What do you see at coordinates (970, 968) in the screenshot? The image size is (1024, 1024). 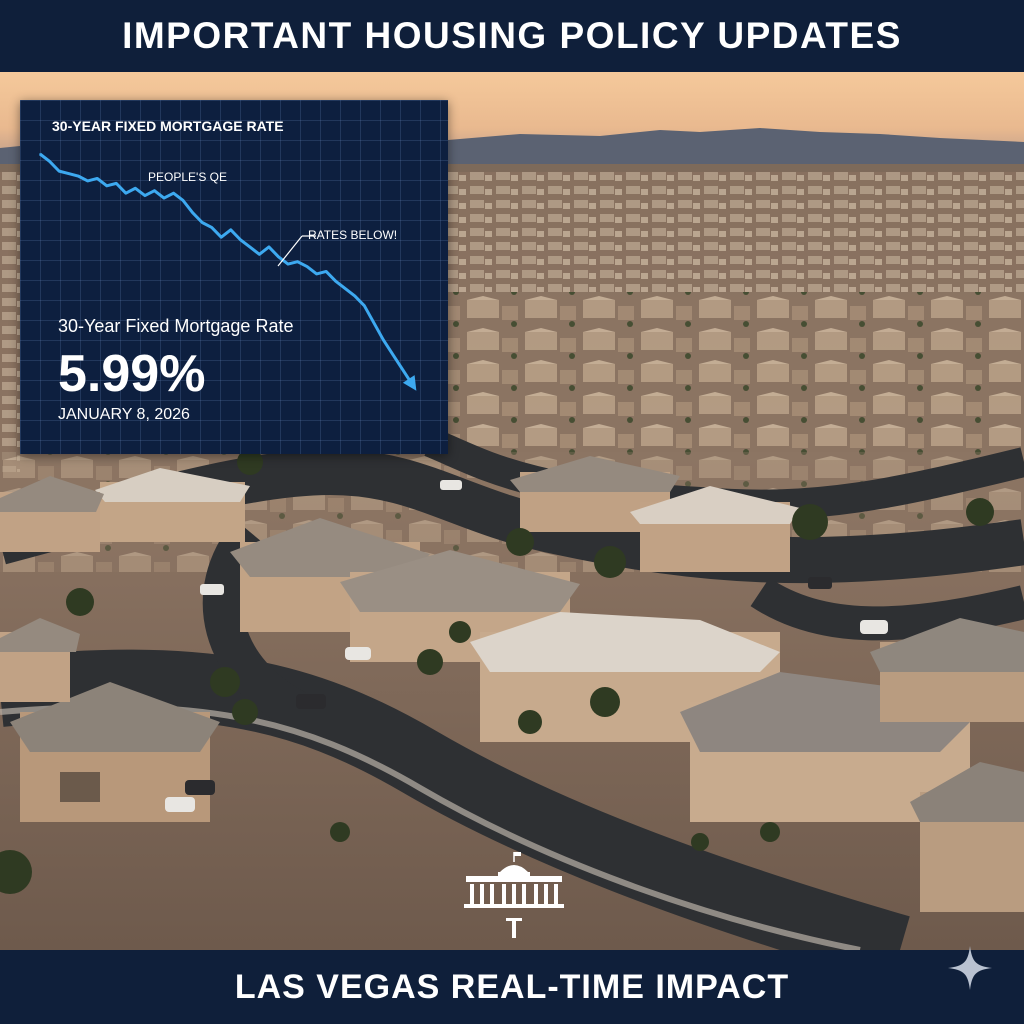 I see `sparkle-icon` at bounding box center [970, 968].